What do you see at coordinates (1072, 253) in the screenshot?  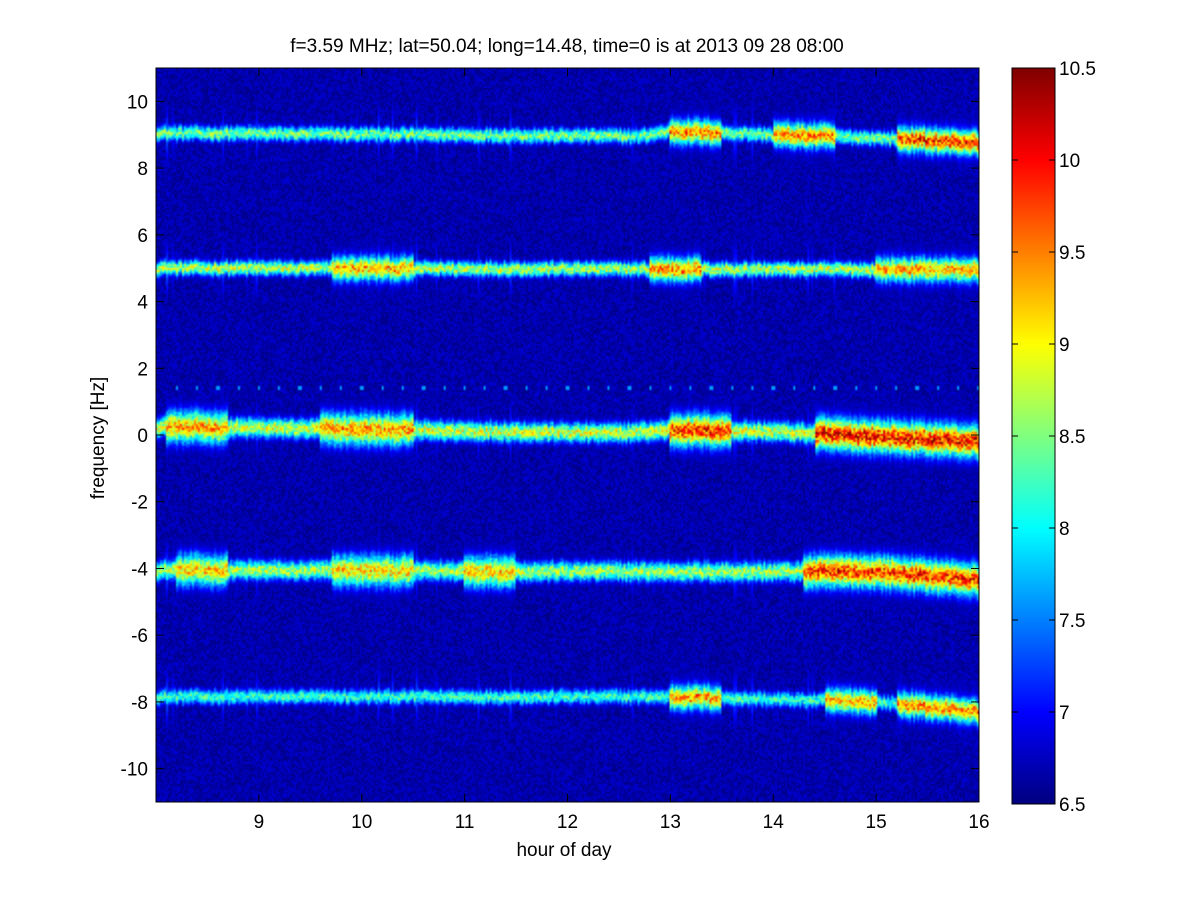 I see `colorbar-tick-label: 9.5` at bounding box center [1072, 253].